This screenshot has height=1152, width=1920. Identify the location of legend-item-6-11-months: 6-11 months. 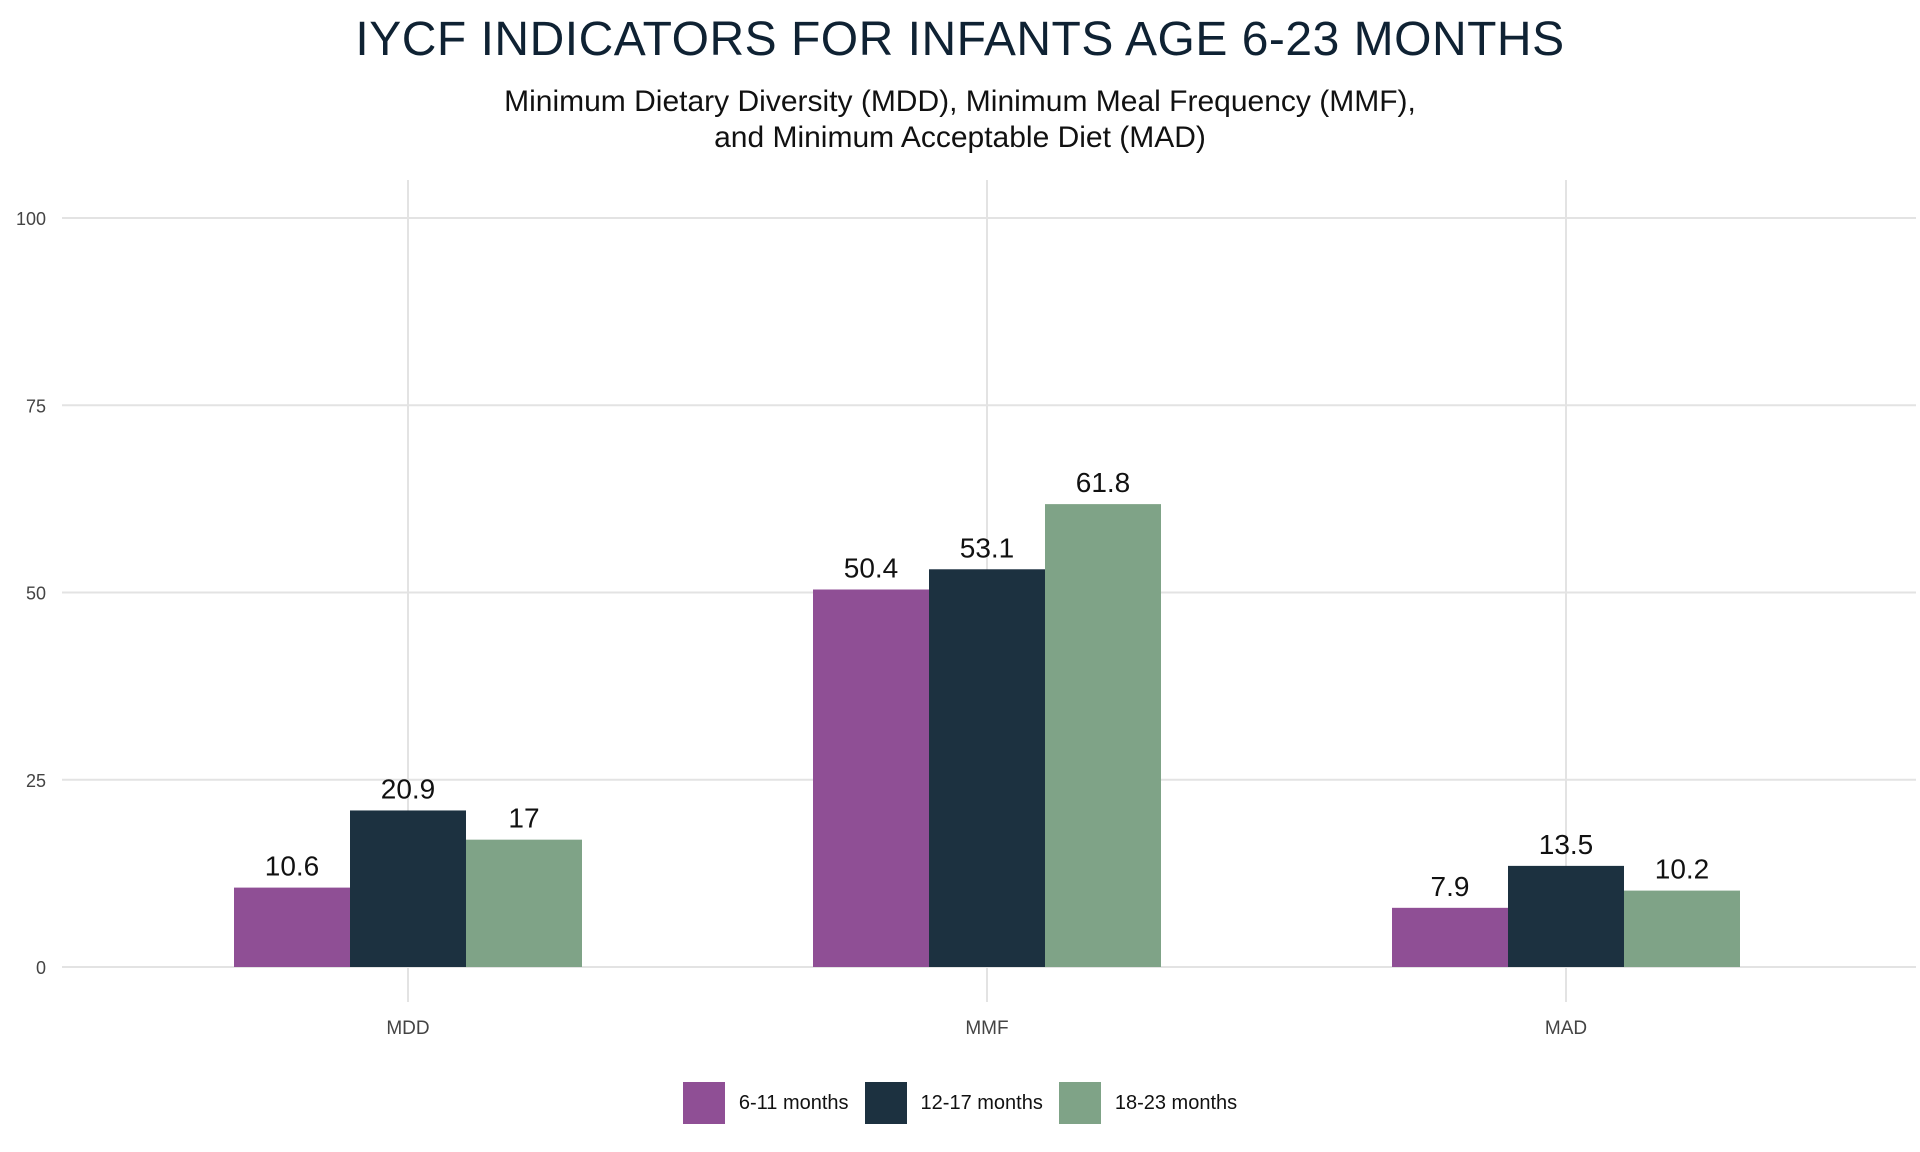
(765, 1103).